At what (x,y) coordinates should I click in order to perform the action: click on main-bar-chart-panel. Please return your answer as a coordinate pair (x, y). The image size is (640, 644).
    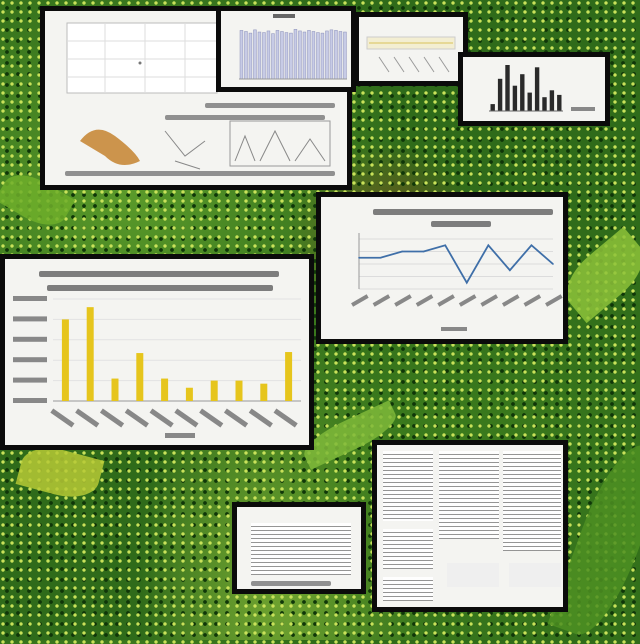
    Looking at the image, I should click on (157, 352).